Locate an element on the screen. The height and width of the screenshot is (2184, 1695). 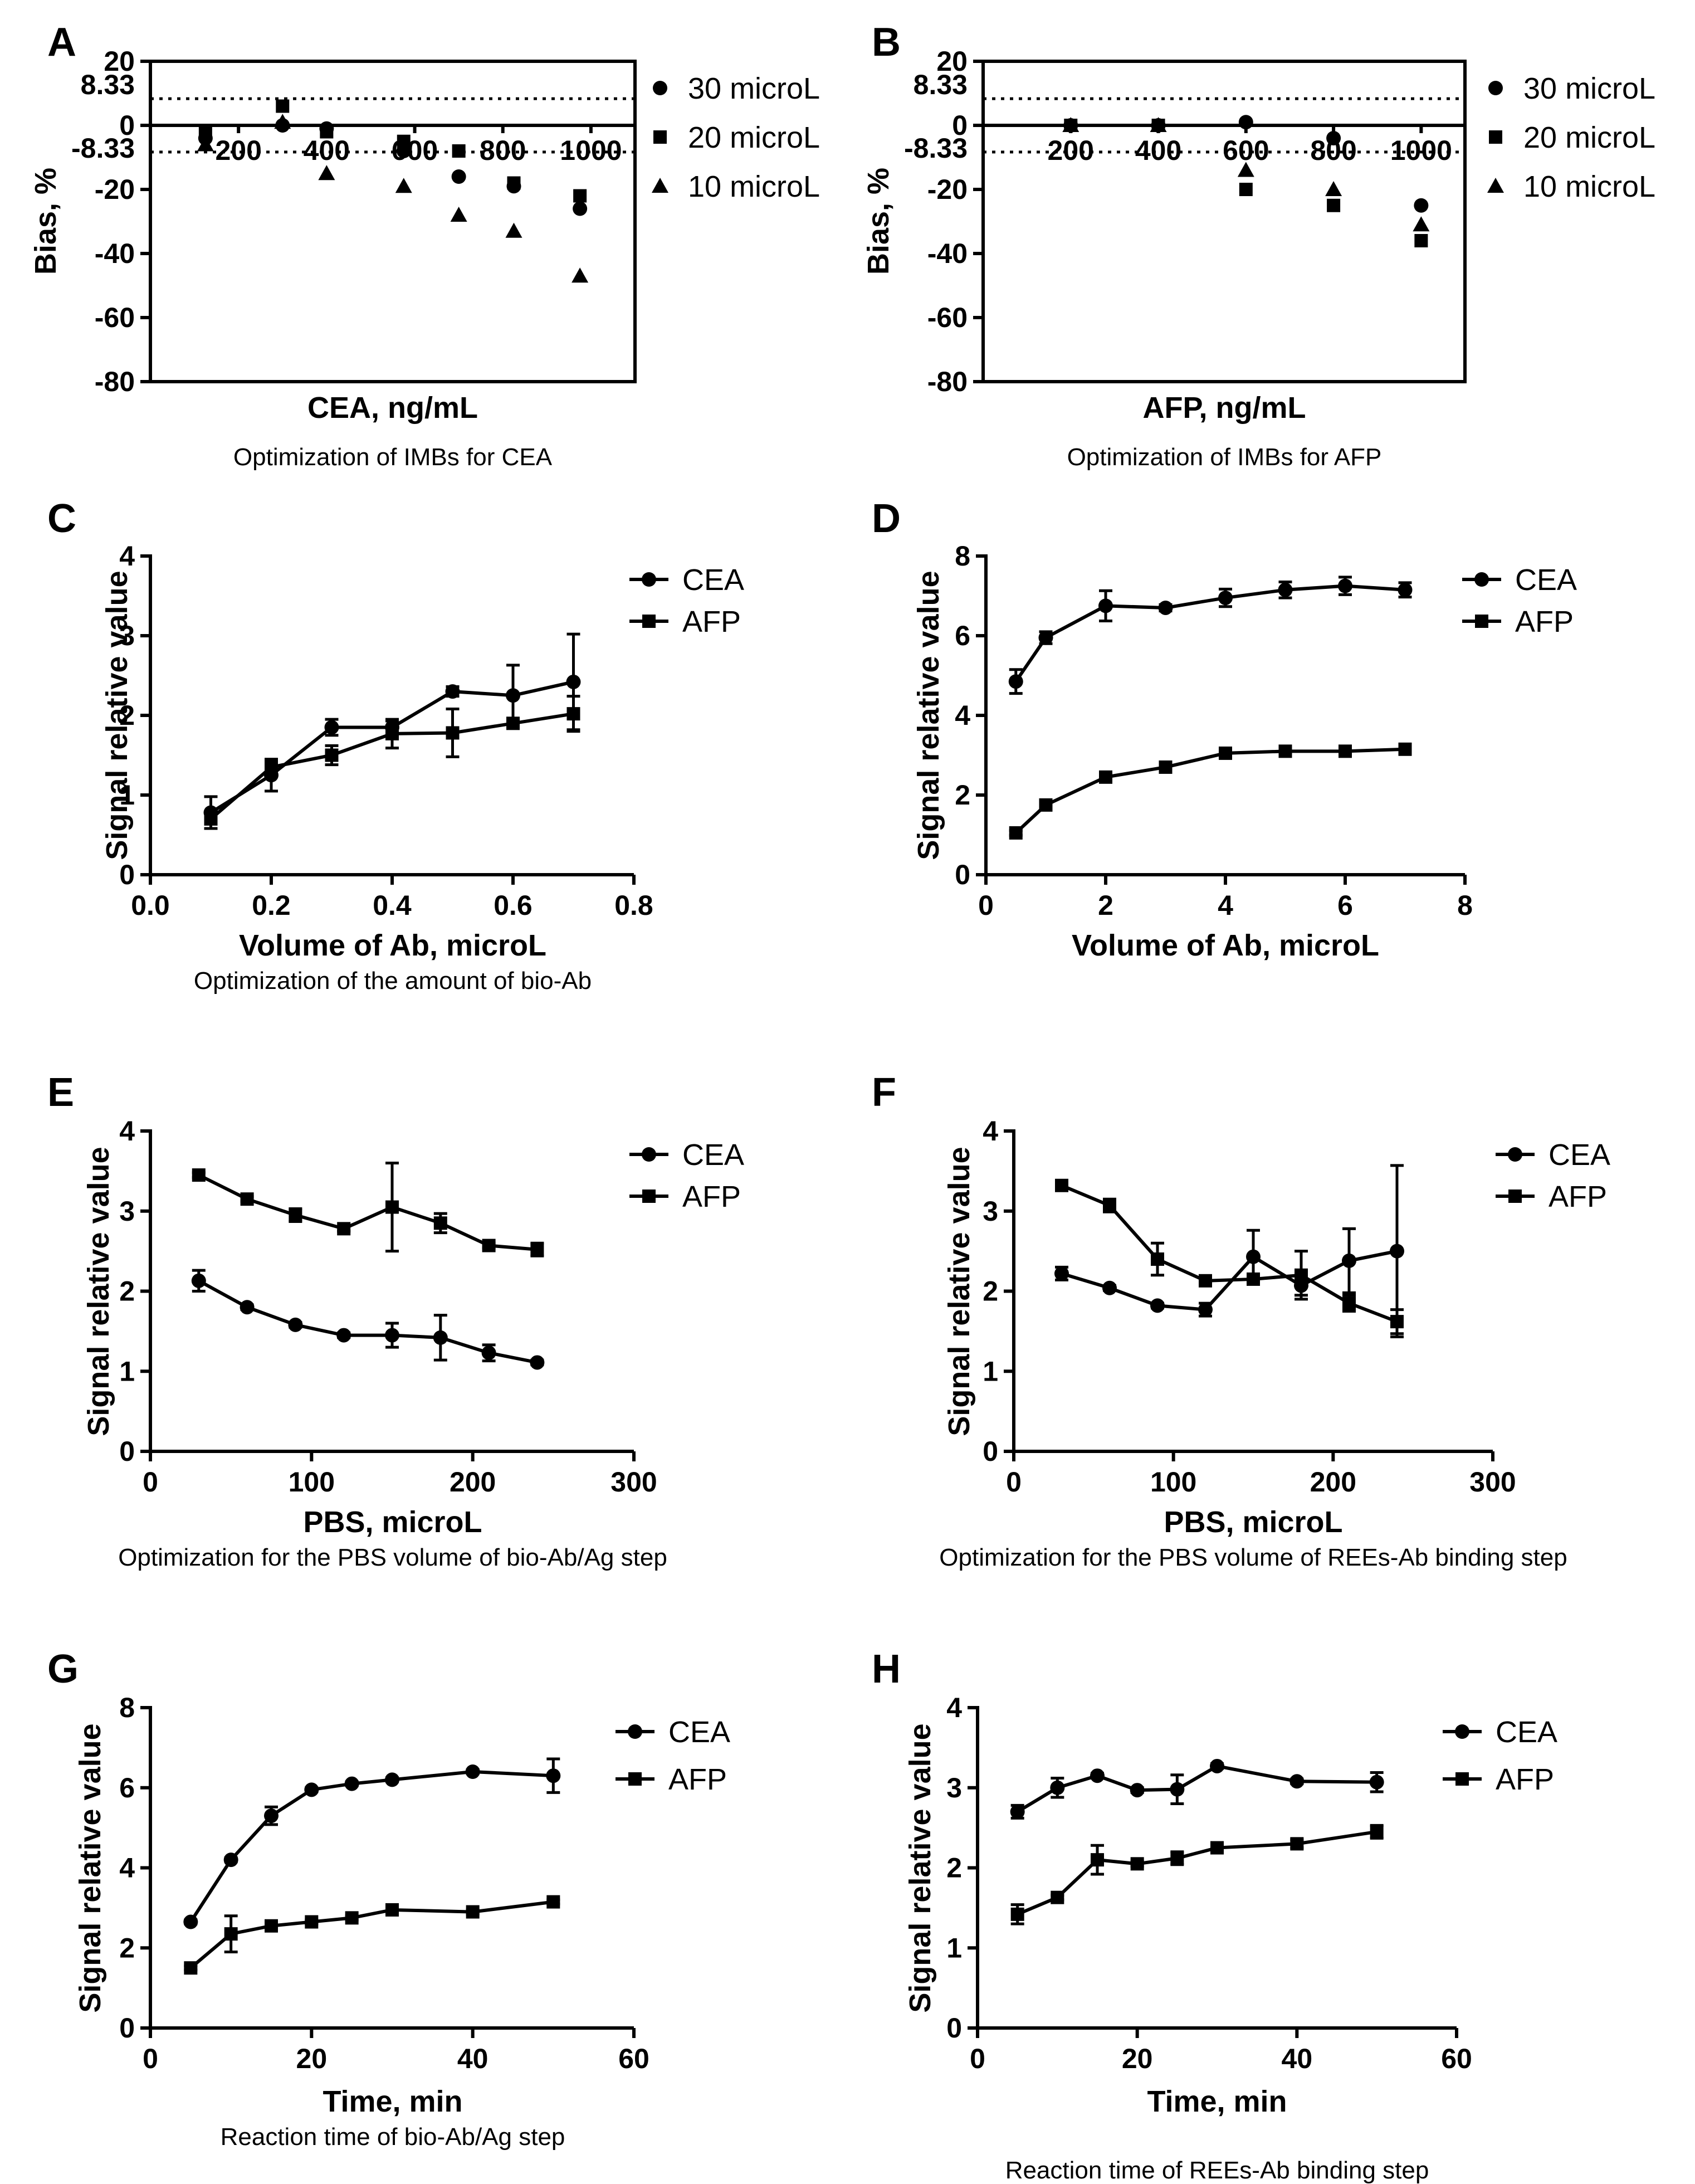
x-axis-label: CEA, ng/mL is located at coordinates (393, 408).